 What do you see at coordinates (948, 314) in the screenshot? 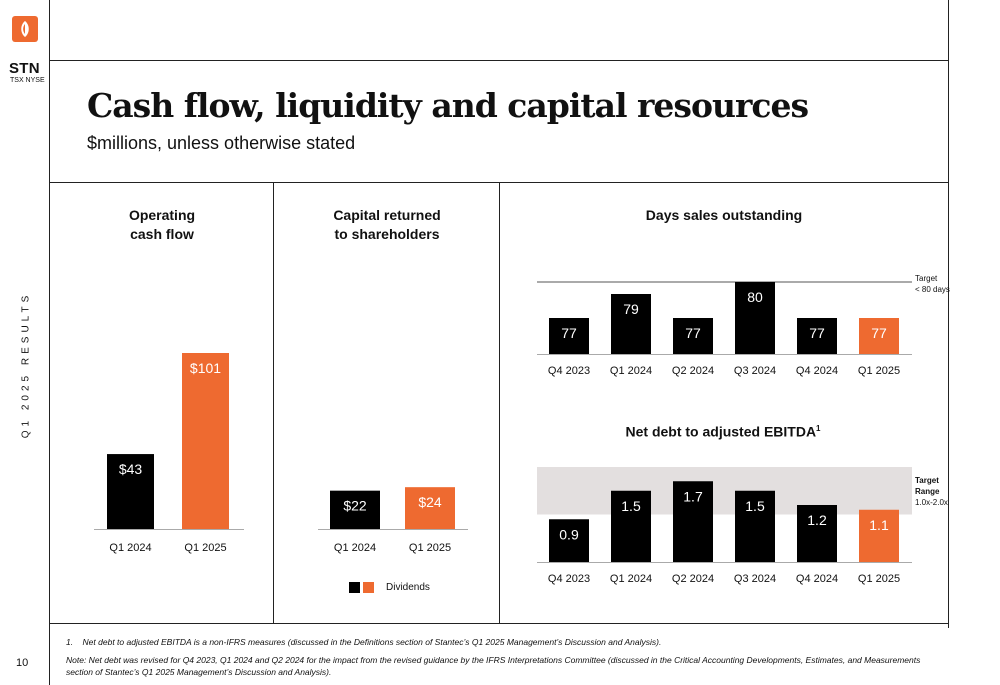
I see `right-frame-line` at bounding box center [948, 314].